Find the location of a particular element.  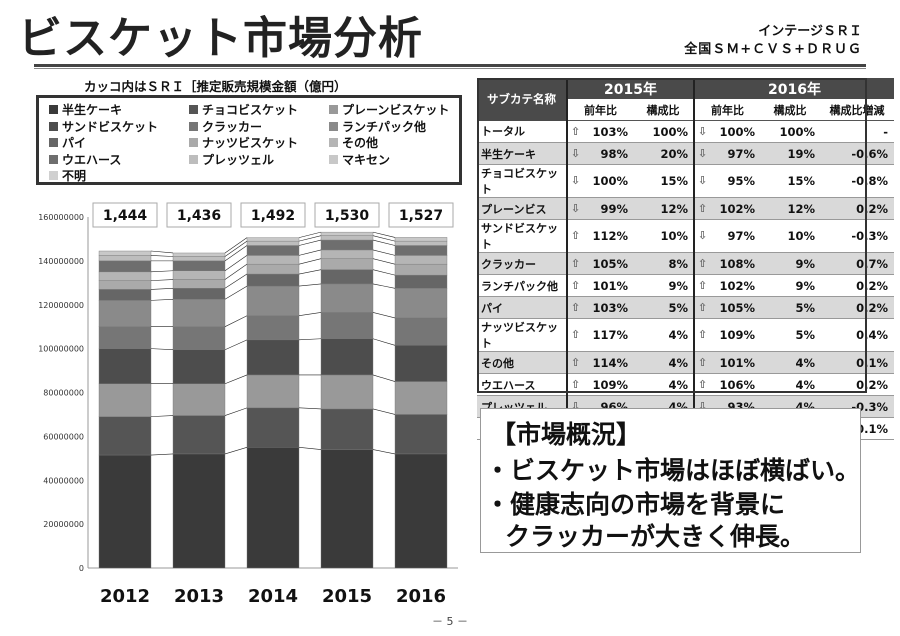

row-name-value: クラッカー is located at coordinates (508, 264).